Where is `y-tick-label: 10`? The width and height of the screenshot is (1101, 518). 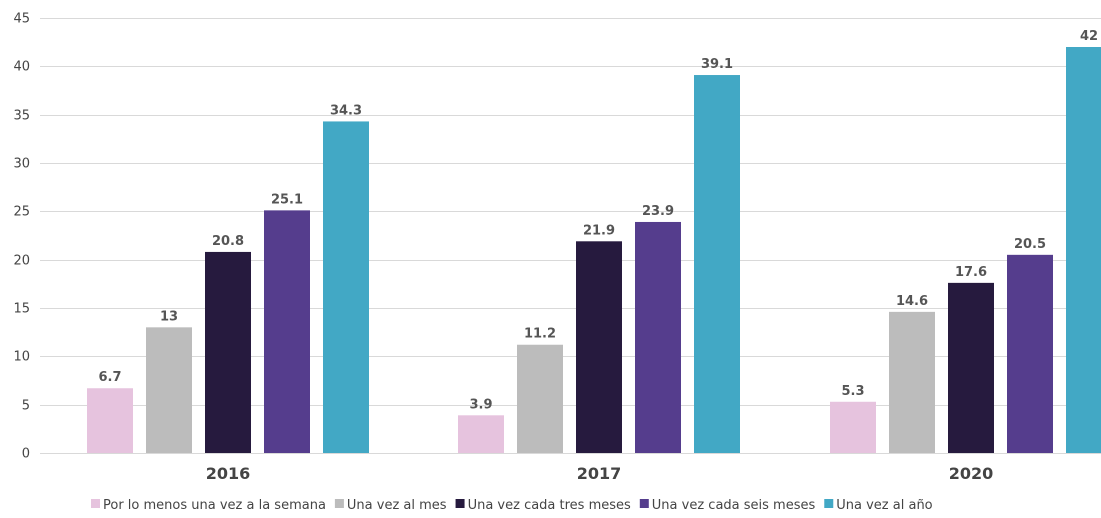 y-tick-label: 10 is located at coordinates (21, 357).